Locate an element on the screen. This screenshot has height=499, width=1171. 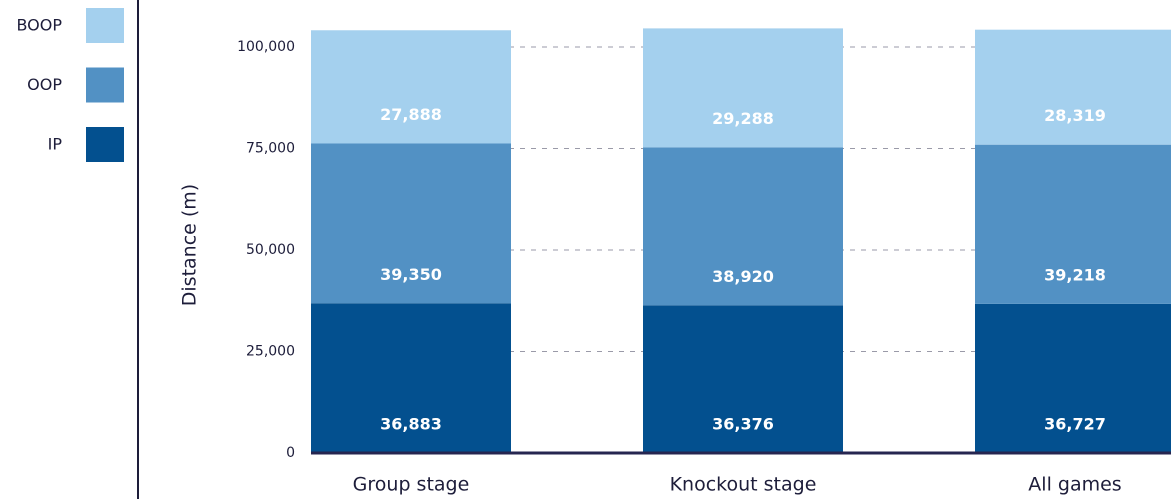
x-tick-label: All games is located at coordinates (1074, 485).